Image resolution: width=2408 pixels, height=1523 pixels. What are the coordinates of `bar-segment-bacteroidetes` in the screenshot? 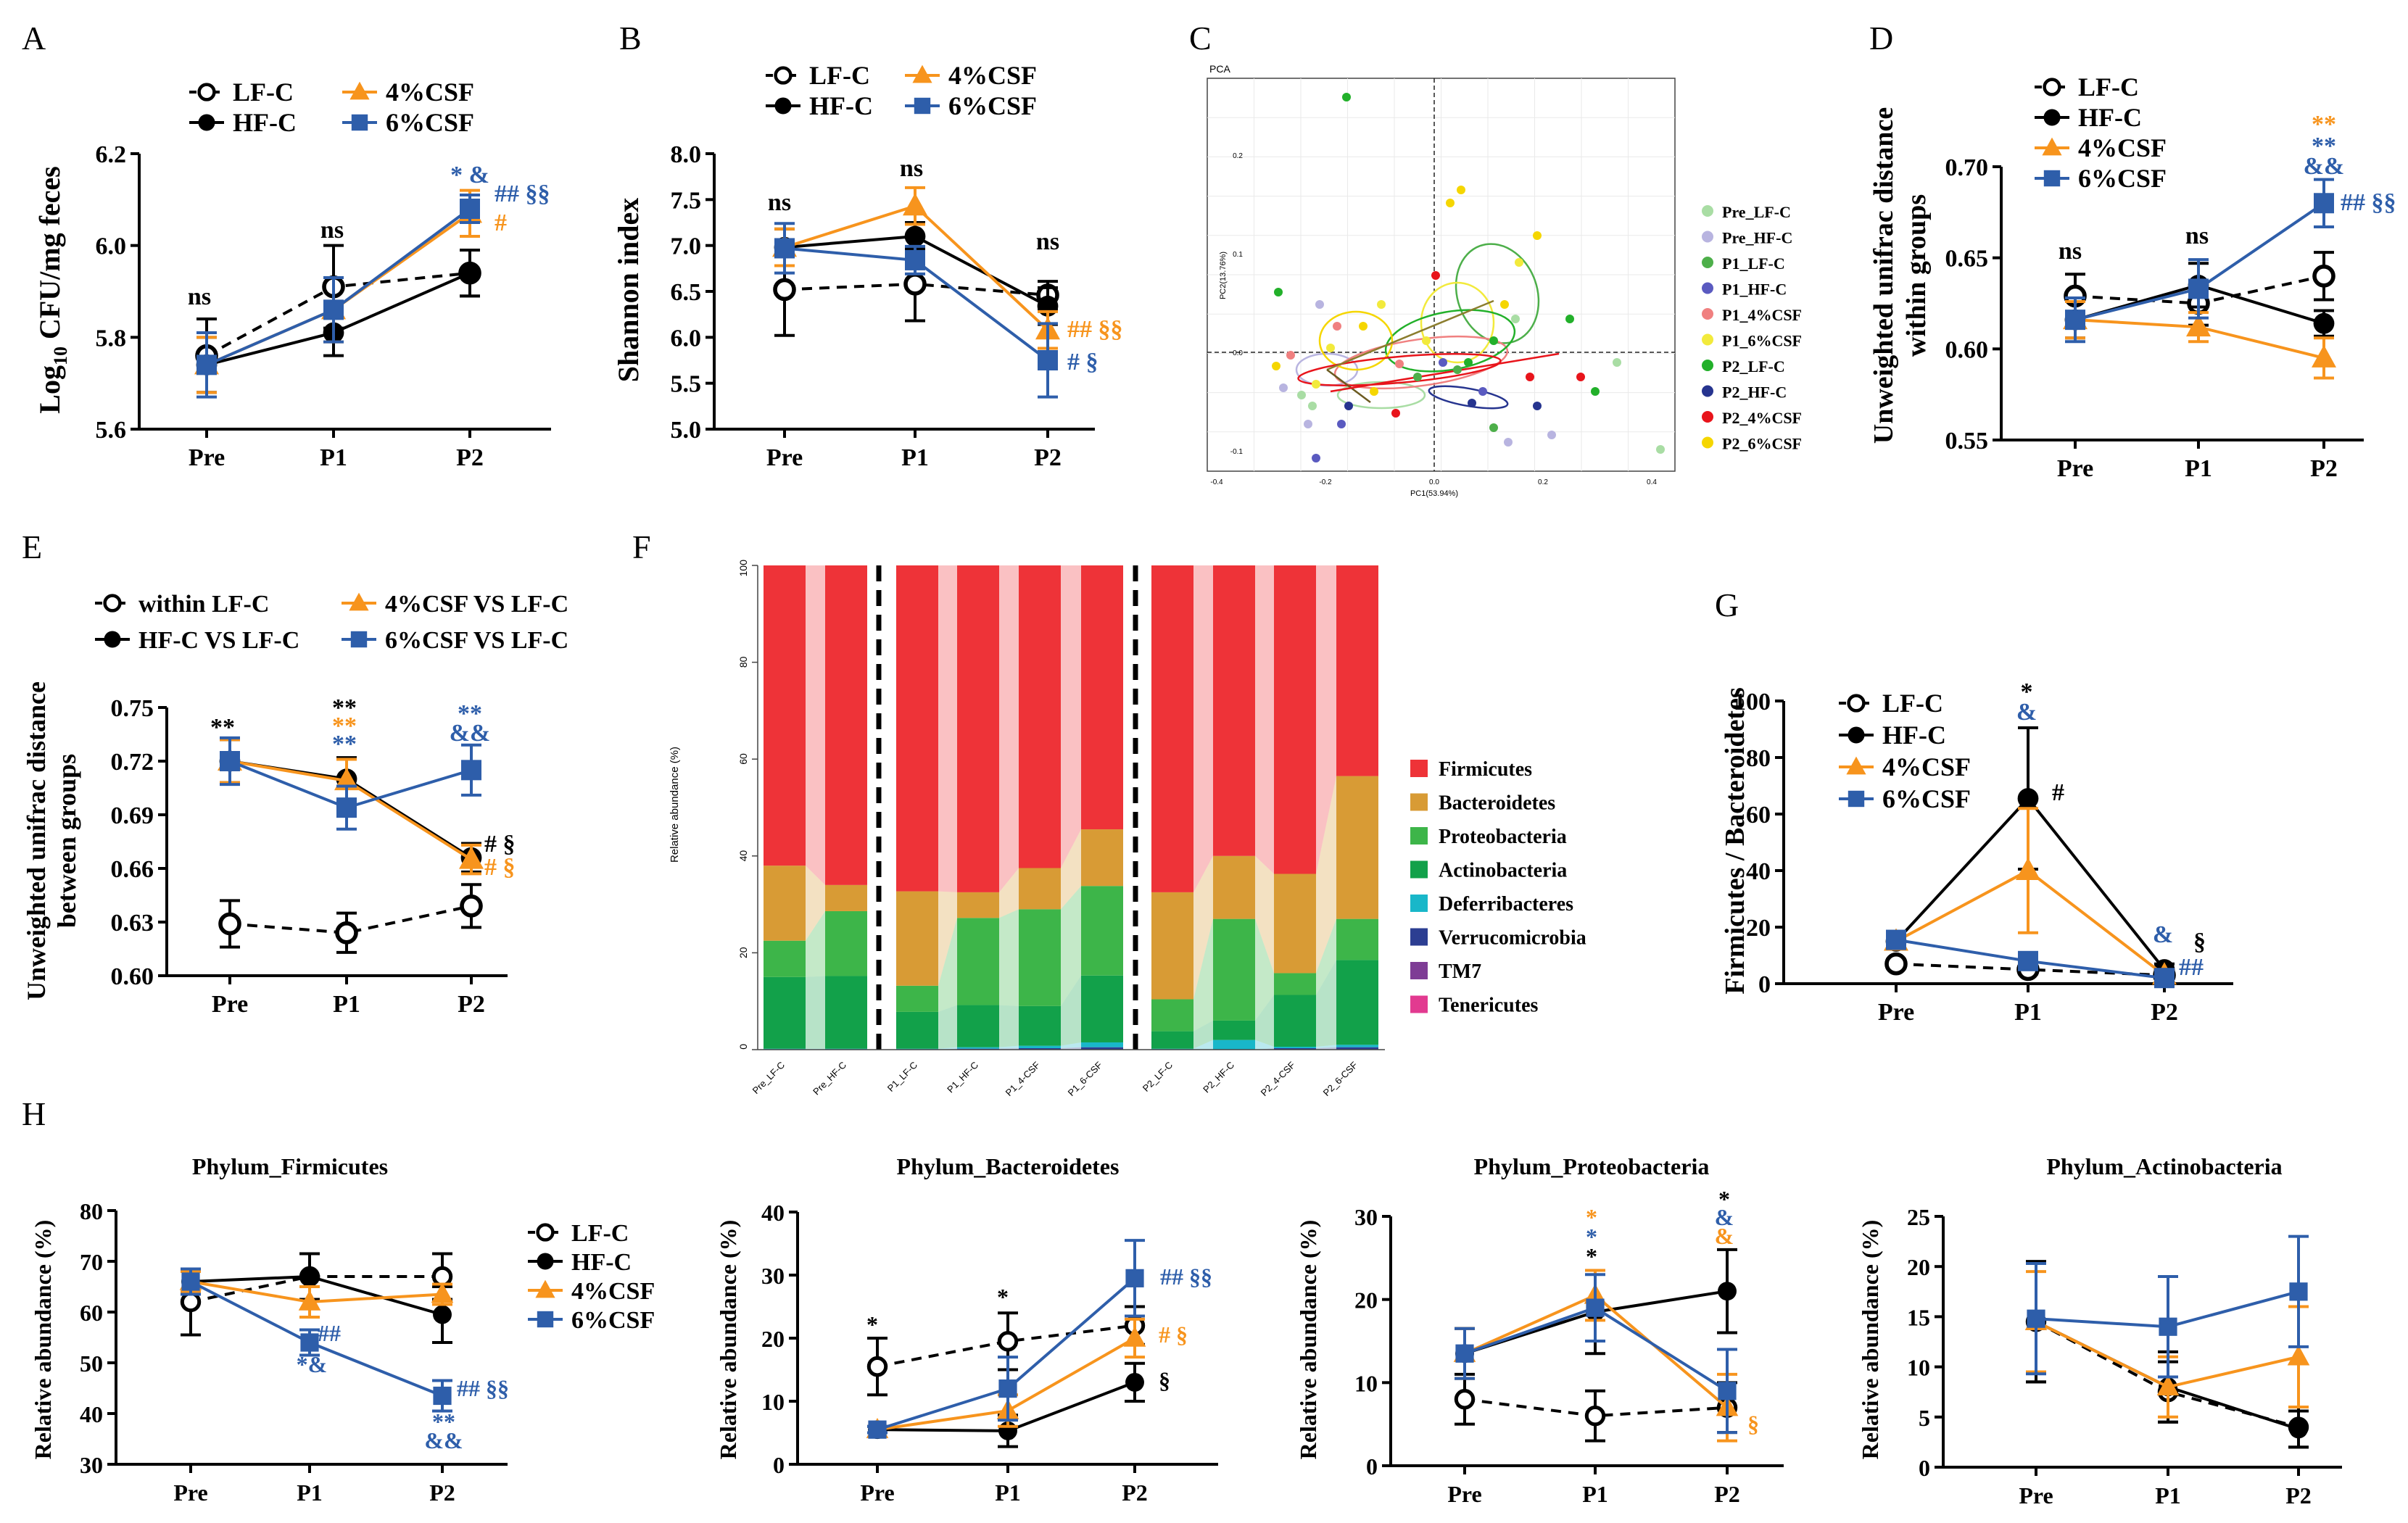 It's located at (1040, 889).